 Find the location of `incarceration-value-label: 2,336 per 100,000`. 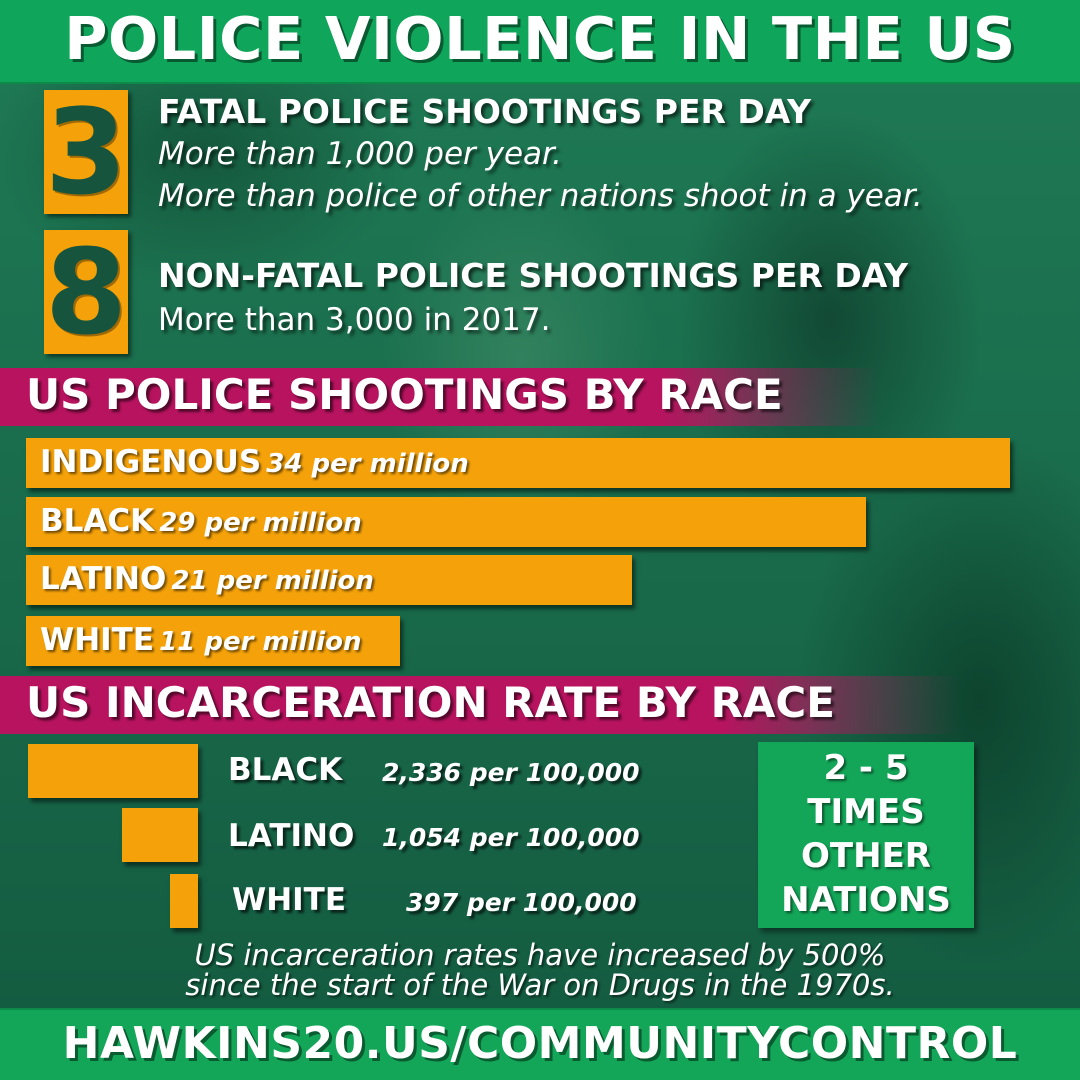

incarceration-value-label: 2,336 per 100,000 is located at coordinates (511, 772).